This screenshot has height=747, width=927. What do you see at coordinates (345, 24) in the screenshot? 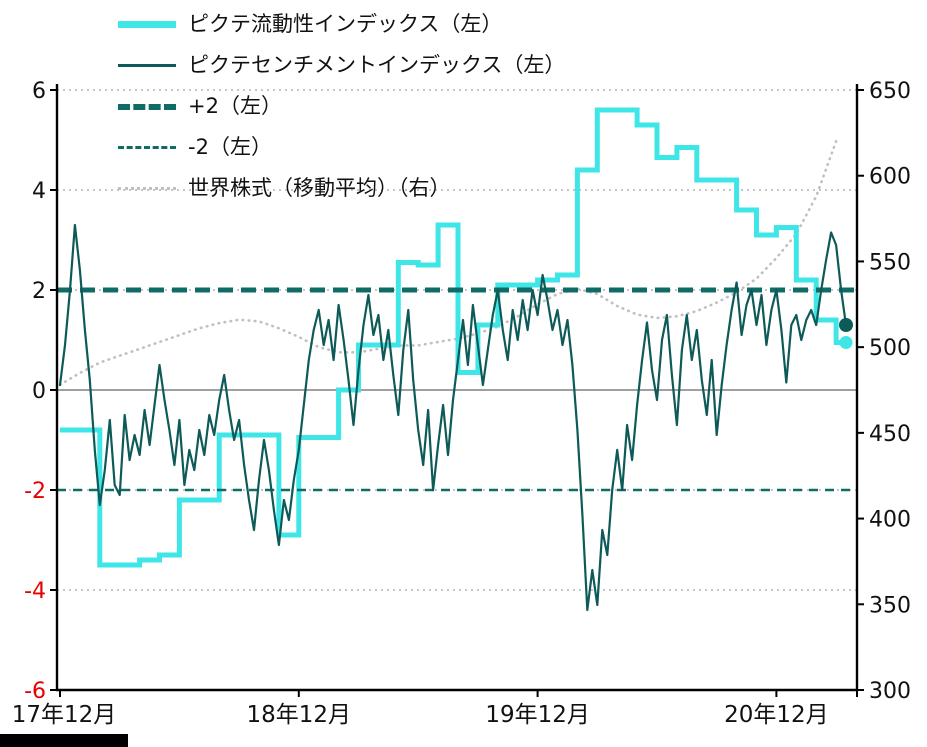
I see `legend-label-liquidity: ピクテ流動性インデックス（左）` at bounding box center [345, 24].